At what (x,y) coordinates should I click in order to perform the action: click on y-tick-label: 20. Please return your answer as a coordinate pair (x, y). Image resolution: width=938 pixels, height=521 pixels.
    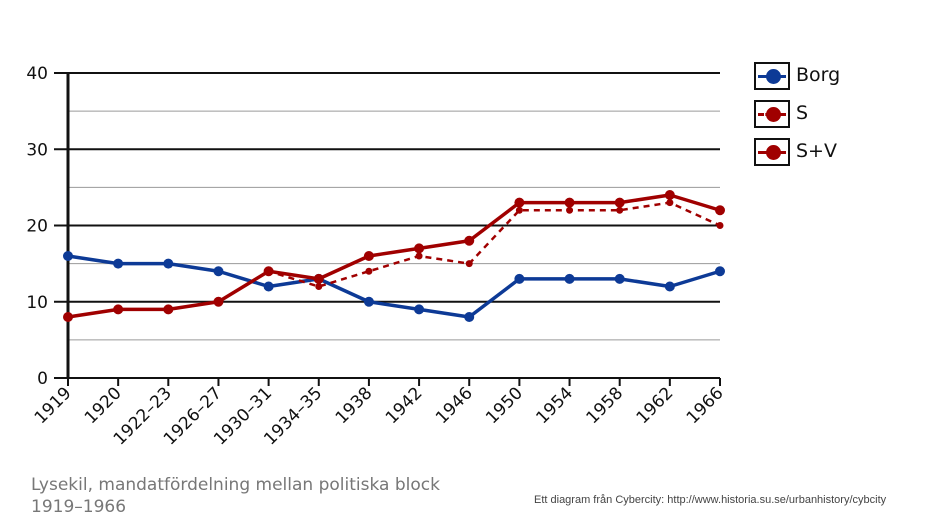
    Looking at the image, I should click on (37, 227).